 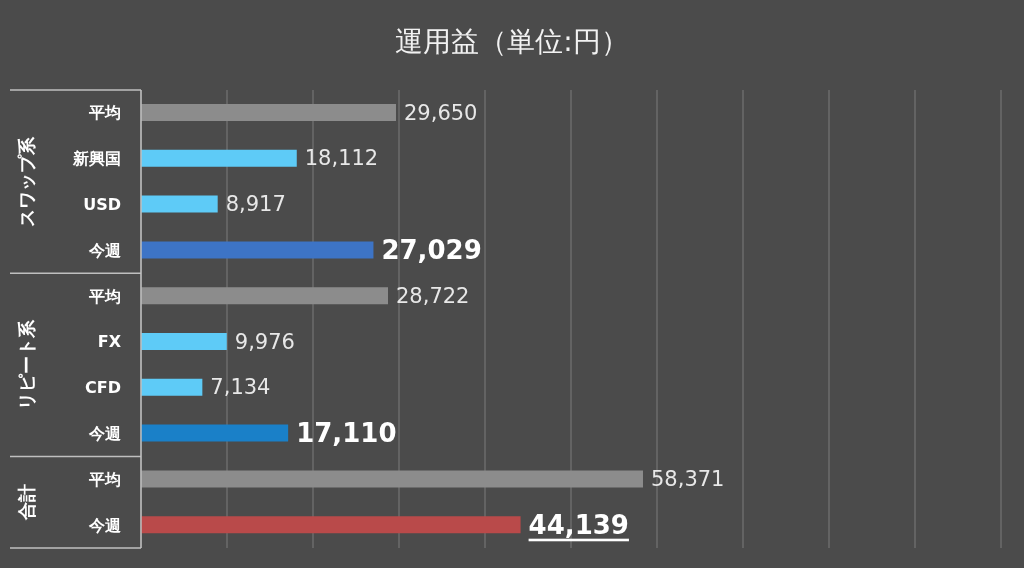 I want to click on data-label: 7,134, so click(x=240, y=387).